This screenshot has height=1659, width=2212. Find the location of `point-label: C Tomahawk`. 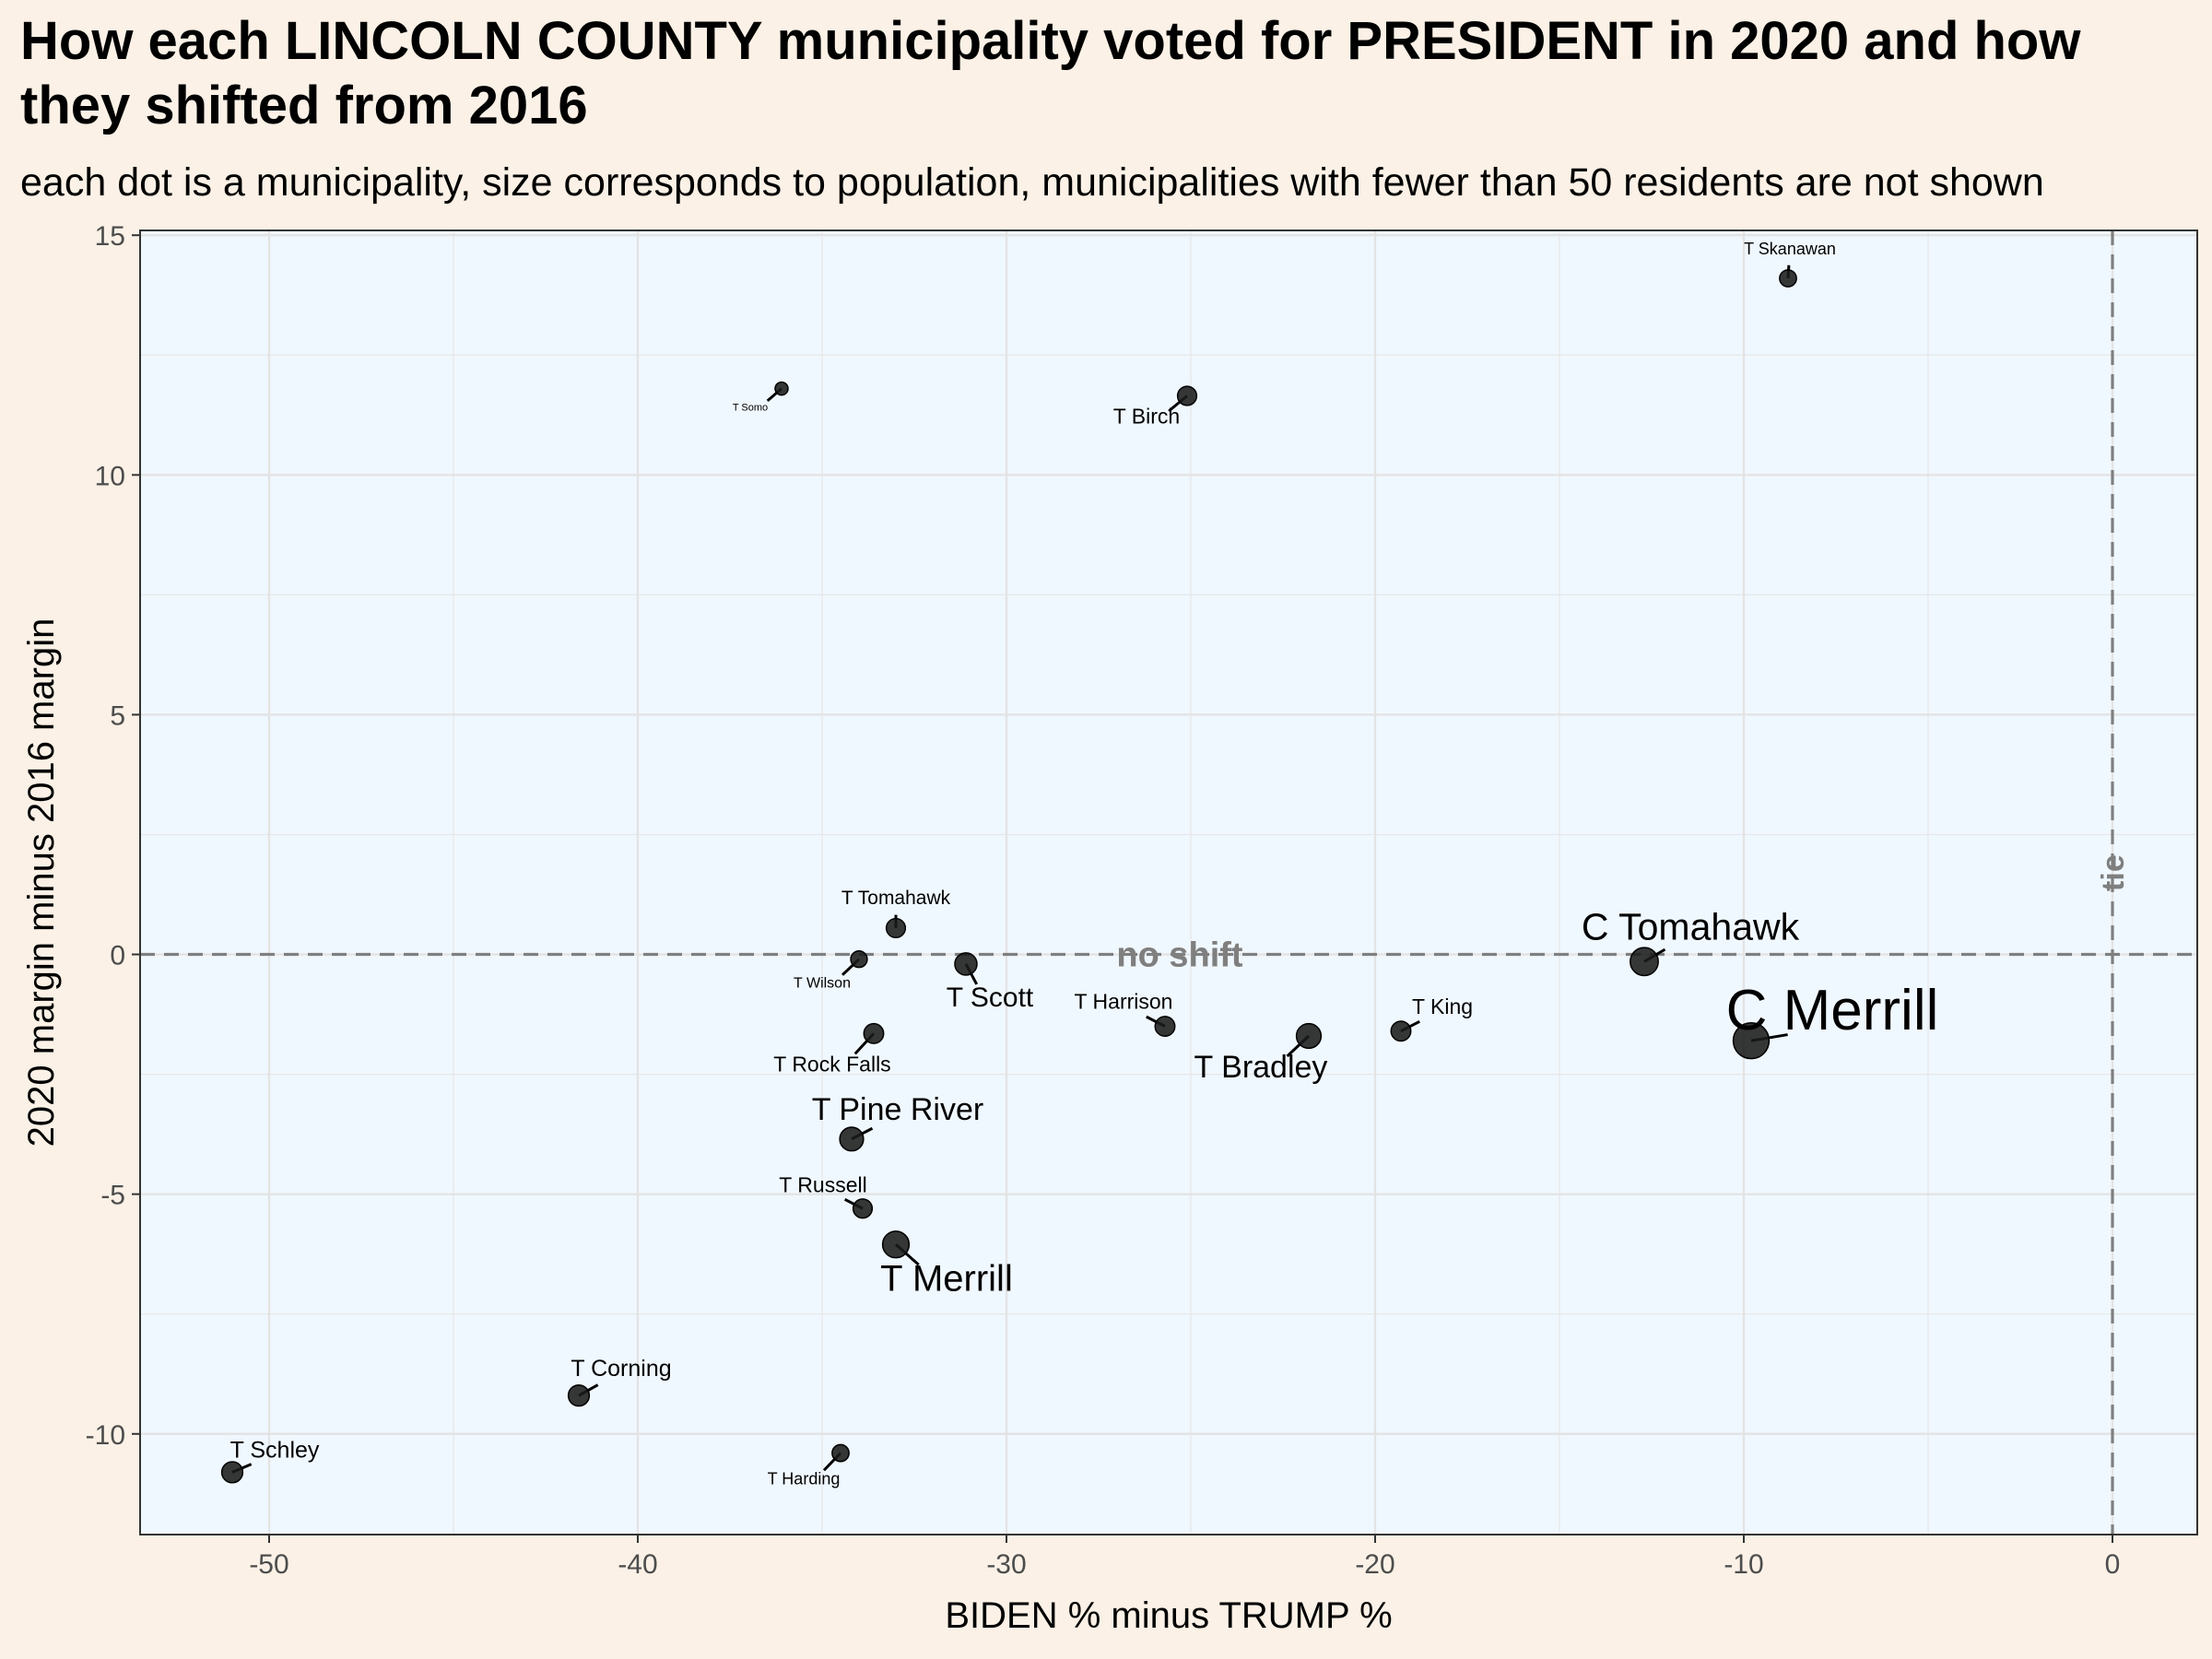

point-label: C Tomahawk is located at coordinates (1691, 926).